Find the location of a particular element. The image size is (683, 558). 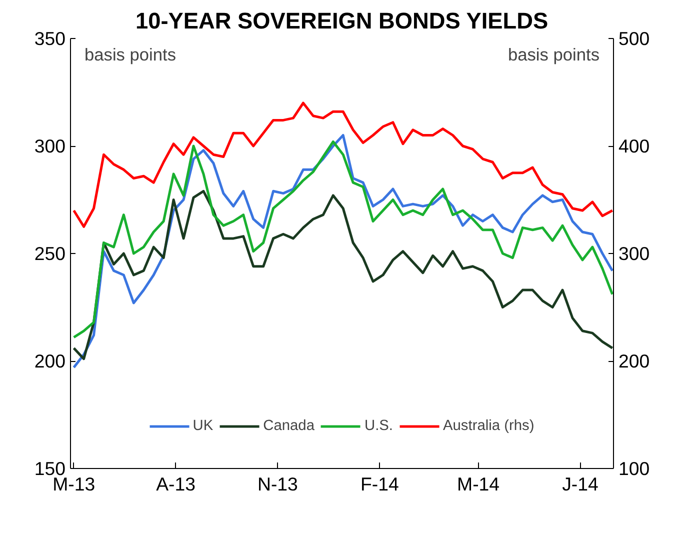

y-axis-title: basis points is located at coordinates (130, 54).